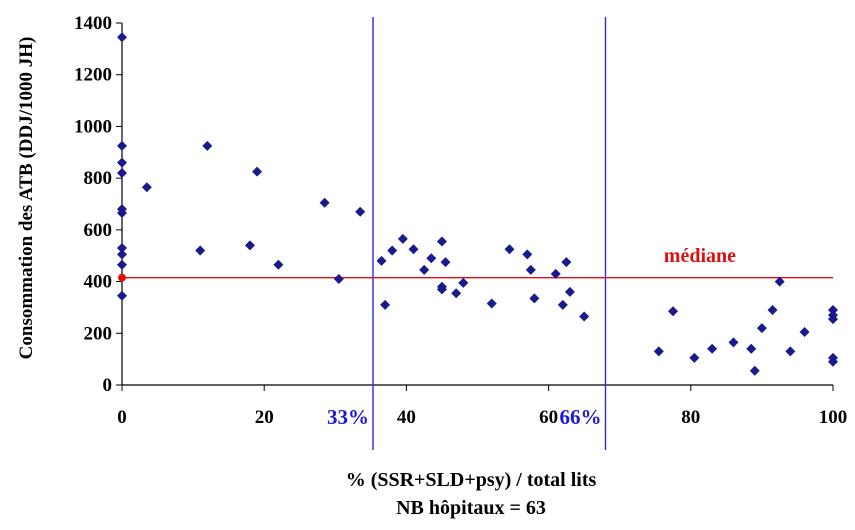  Describe the element at coordinates (348, 417) in the screenshot. I see `threshold-label: 33%` at that location.